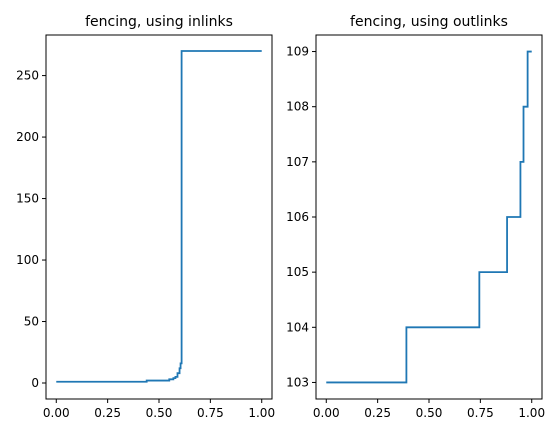  What do you see at coordinates (326, 413) in the screenshot?
I see `x-tick-label-outlinks: 0.00` at bounding box center [326, 413].